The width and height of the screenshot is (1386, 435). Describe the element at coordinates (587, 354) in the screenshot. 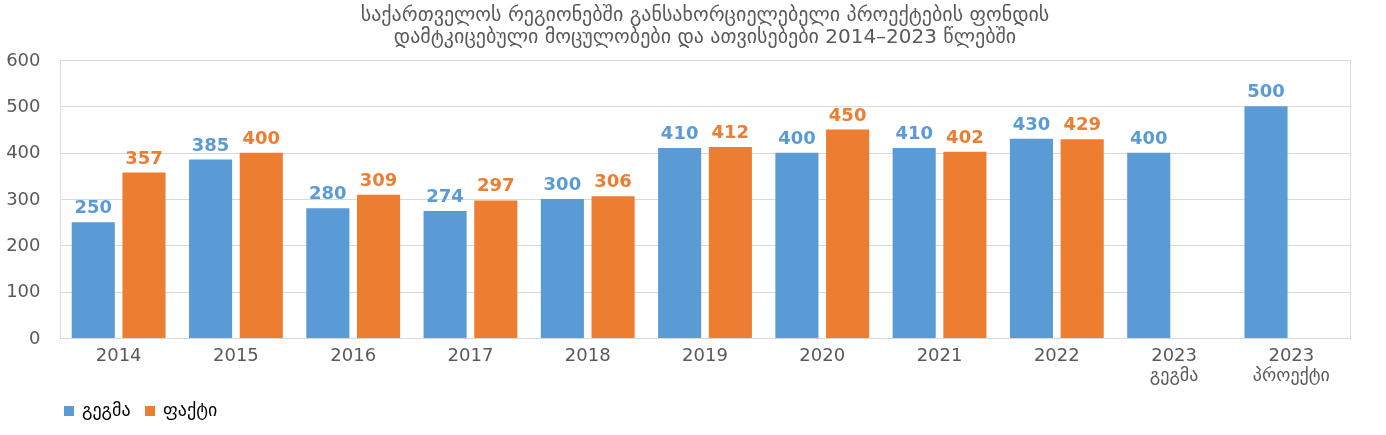

I see `x-tick-label: 2018` at that location.